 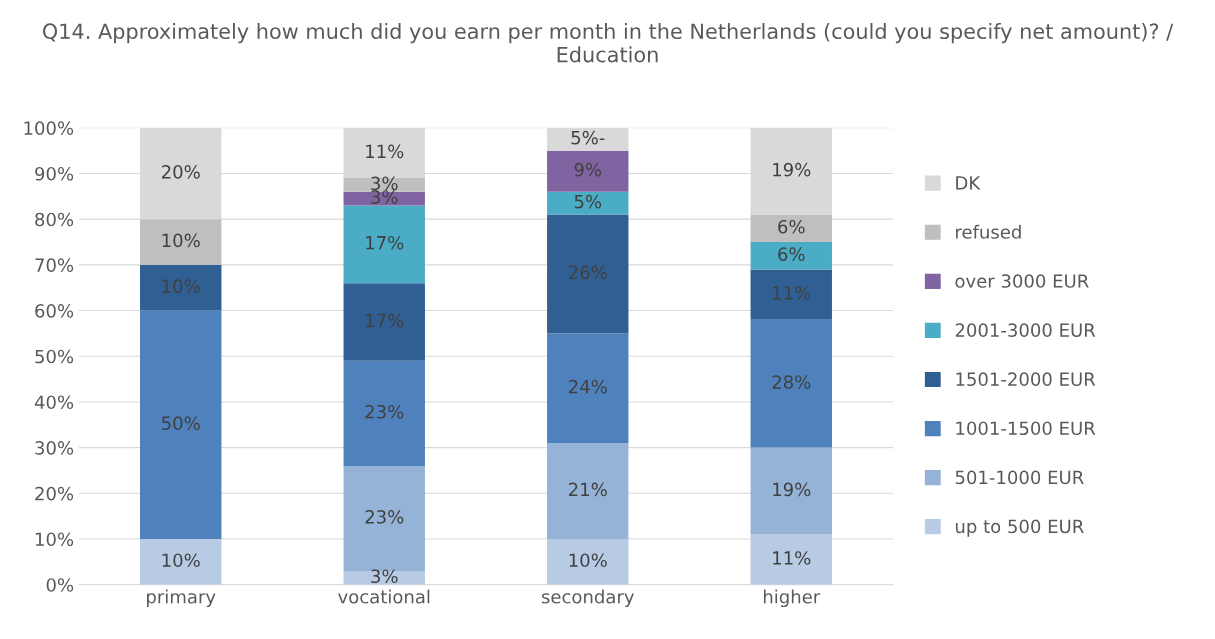 What do you see at coordinates (1025, 330) in the screenshot?
I see `legend-label: 2001-3000 EUR` at bounding box center [1025, 330].